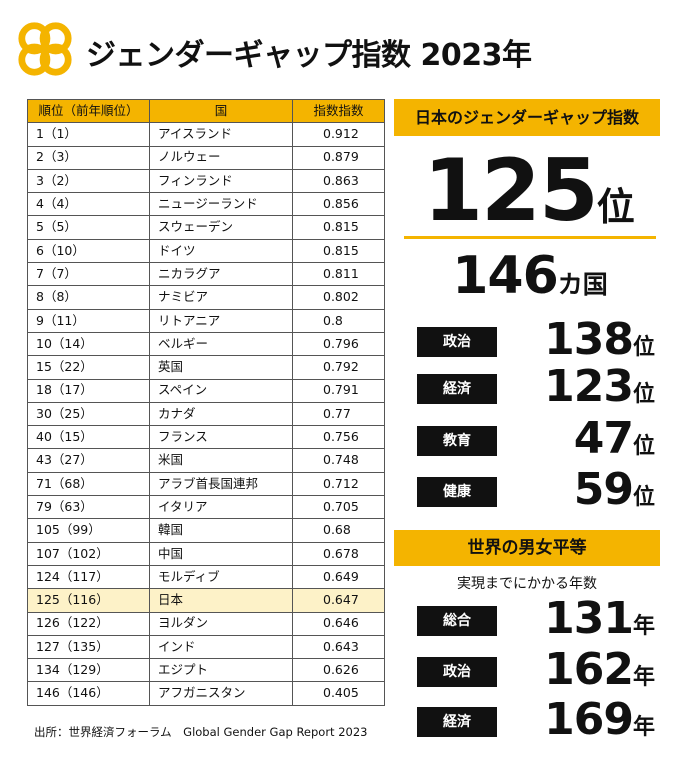  I want to click on rank-cell: 9（11）, so click(88, 320).